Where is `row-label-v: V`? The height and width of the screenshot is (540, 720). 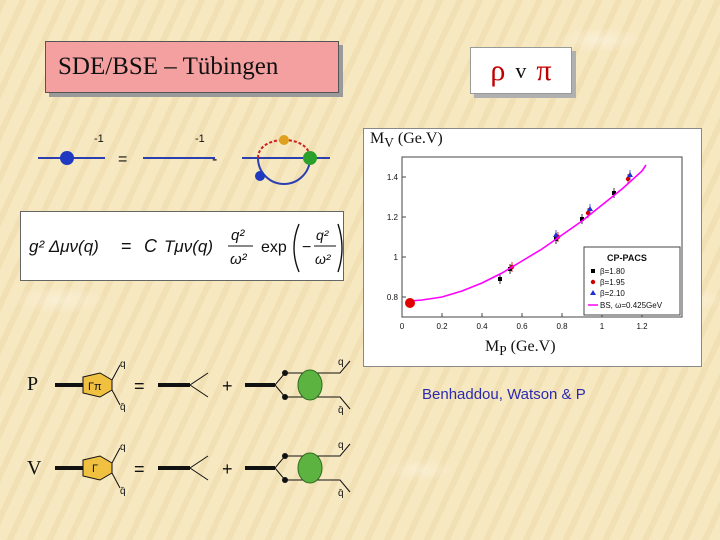
row-label-v: V is located at coordinates (34, 468).